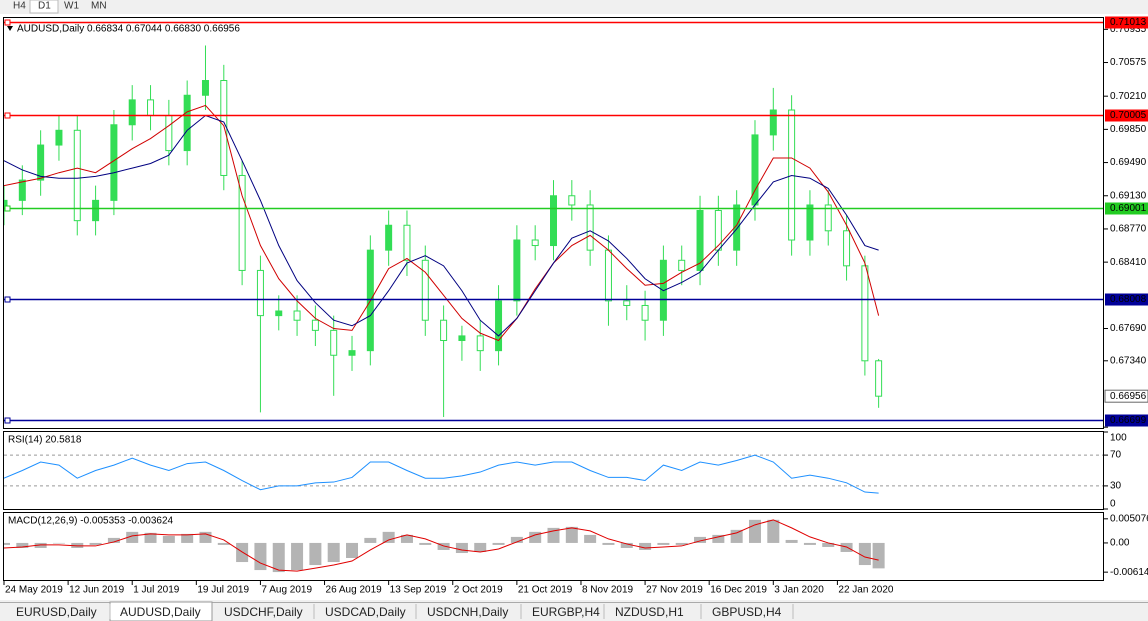 The height and width of the screenshot is (621, 1148). What do you see at coordinates (71, 6) in the screenshot?
I see `timeframe: W1` at bounding box center [71, 6].